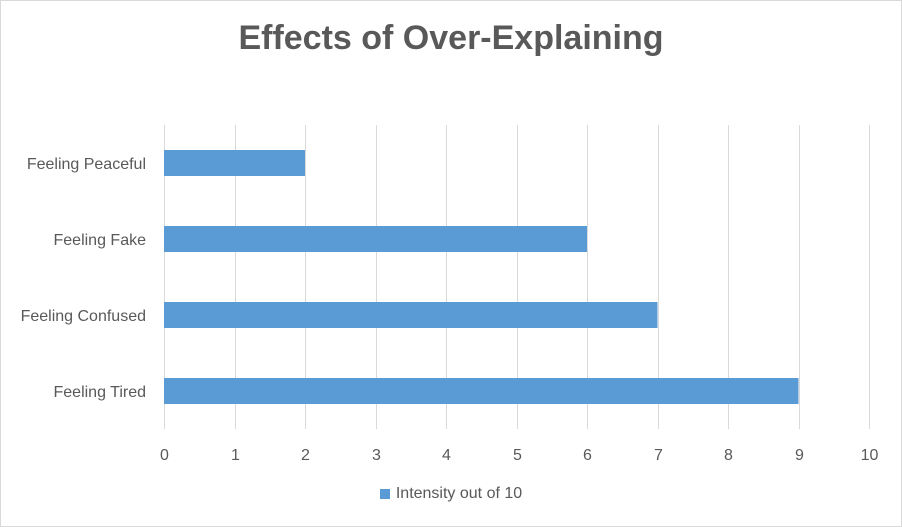 The image size is (902, 527). What do you see at coordinates (799, 455) in the screenshot?
I see `x-tick-label: 9` at bounding box center [799, 455].